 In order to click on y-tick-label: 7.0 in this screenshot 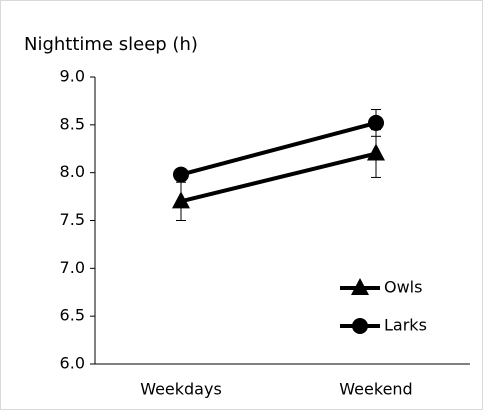, I will do `click(72, 267)`.